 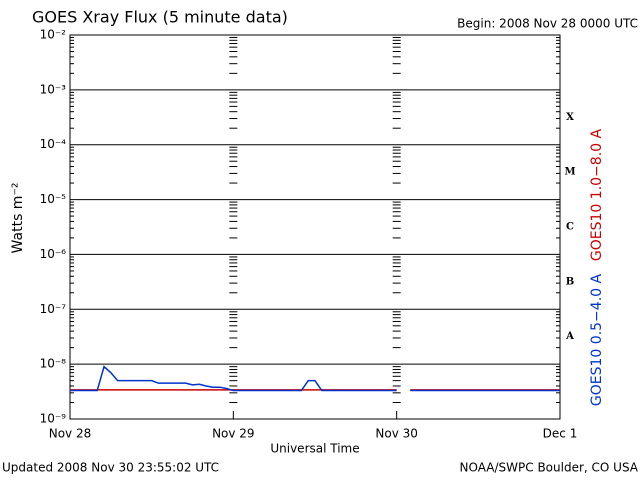 I want to click on flare-class-label: C, so click(x=570, y=227).